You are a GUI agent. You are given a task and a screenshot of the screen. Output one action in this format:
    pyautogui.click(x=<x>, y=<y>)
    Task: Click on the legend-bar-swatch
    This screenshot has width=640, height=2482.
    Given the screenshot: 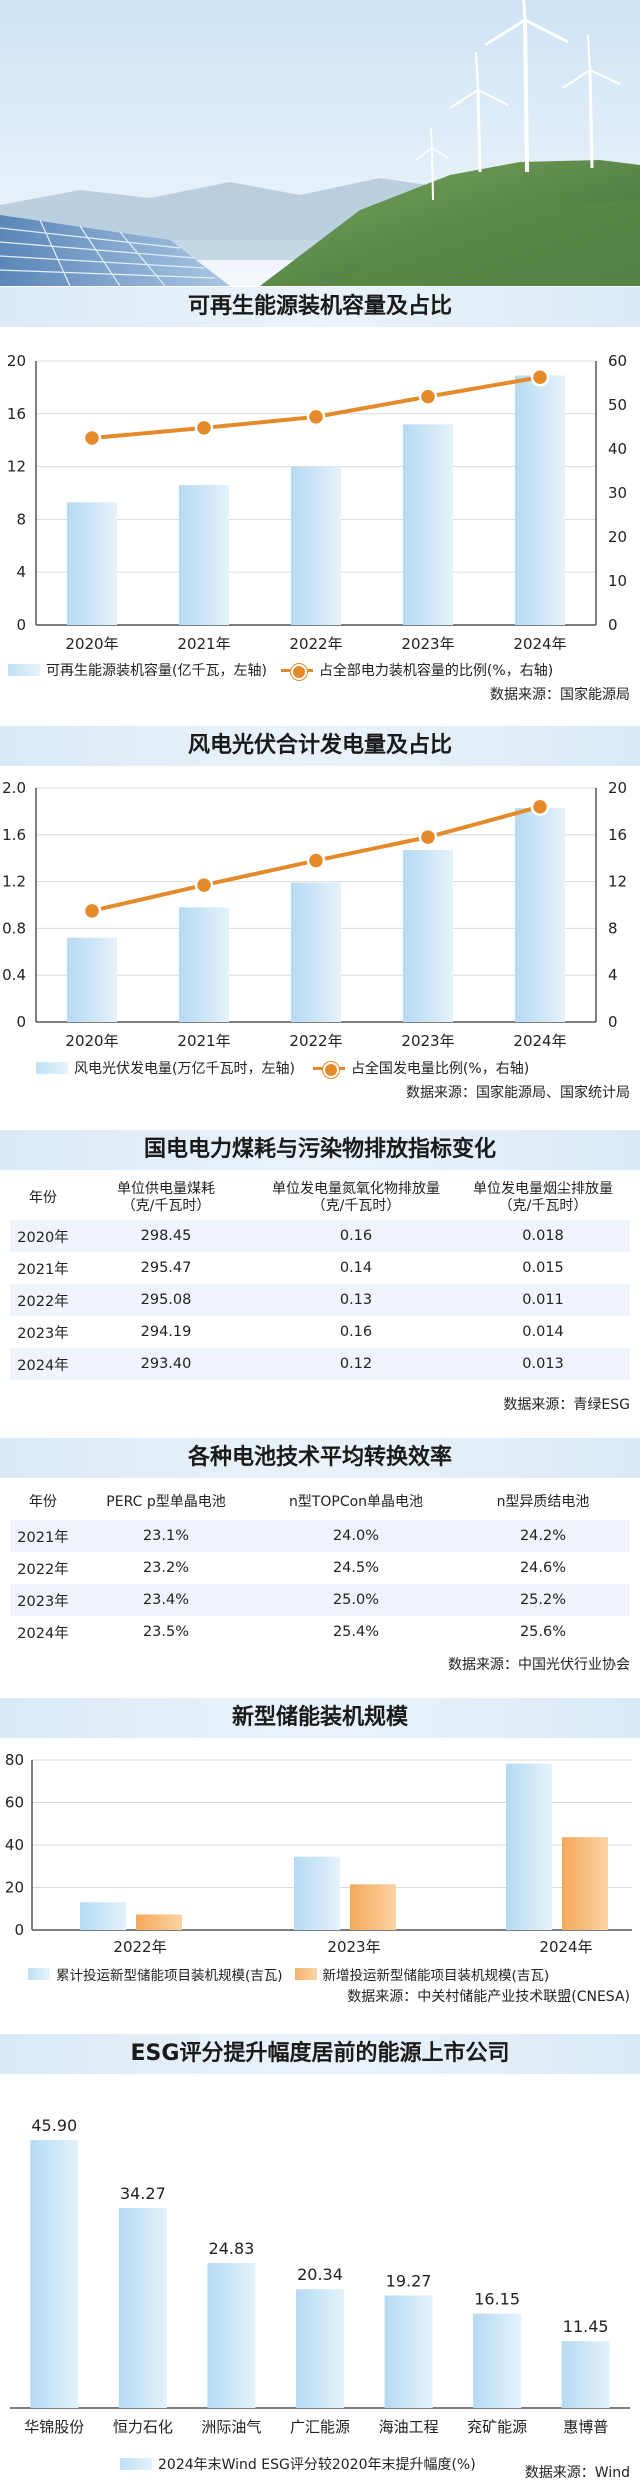 What is the action you would take?
    pyautogui.click(x=52, y=1068)
    